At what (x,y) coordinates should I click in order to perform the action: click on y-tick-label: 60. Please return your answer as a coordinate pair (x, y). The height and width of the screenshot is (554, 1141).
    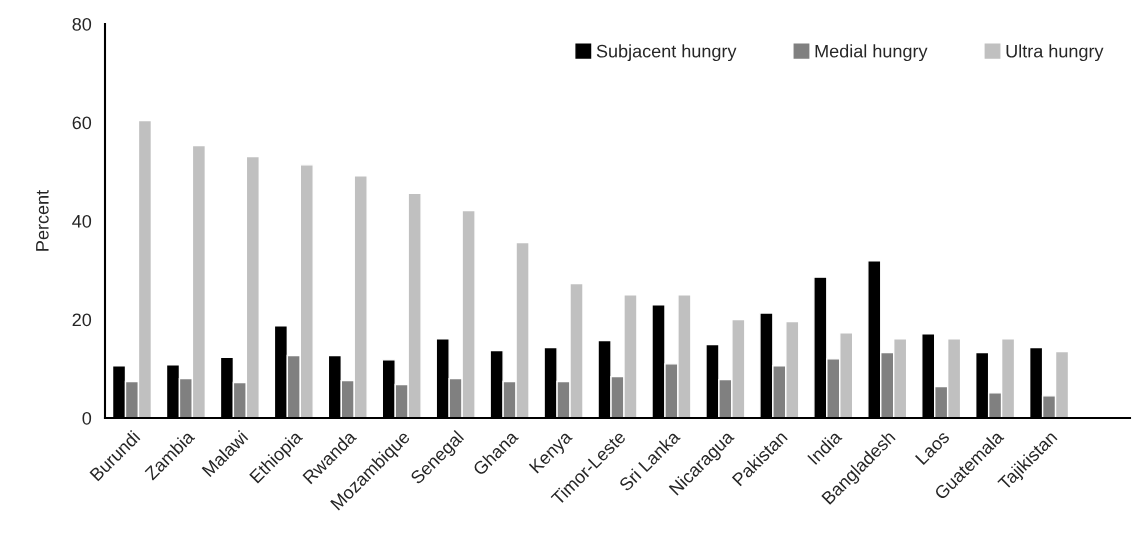
    Looking at the image, I should click on (82, 123).